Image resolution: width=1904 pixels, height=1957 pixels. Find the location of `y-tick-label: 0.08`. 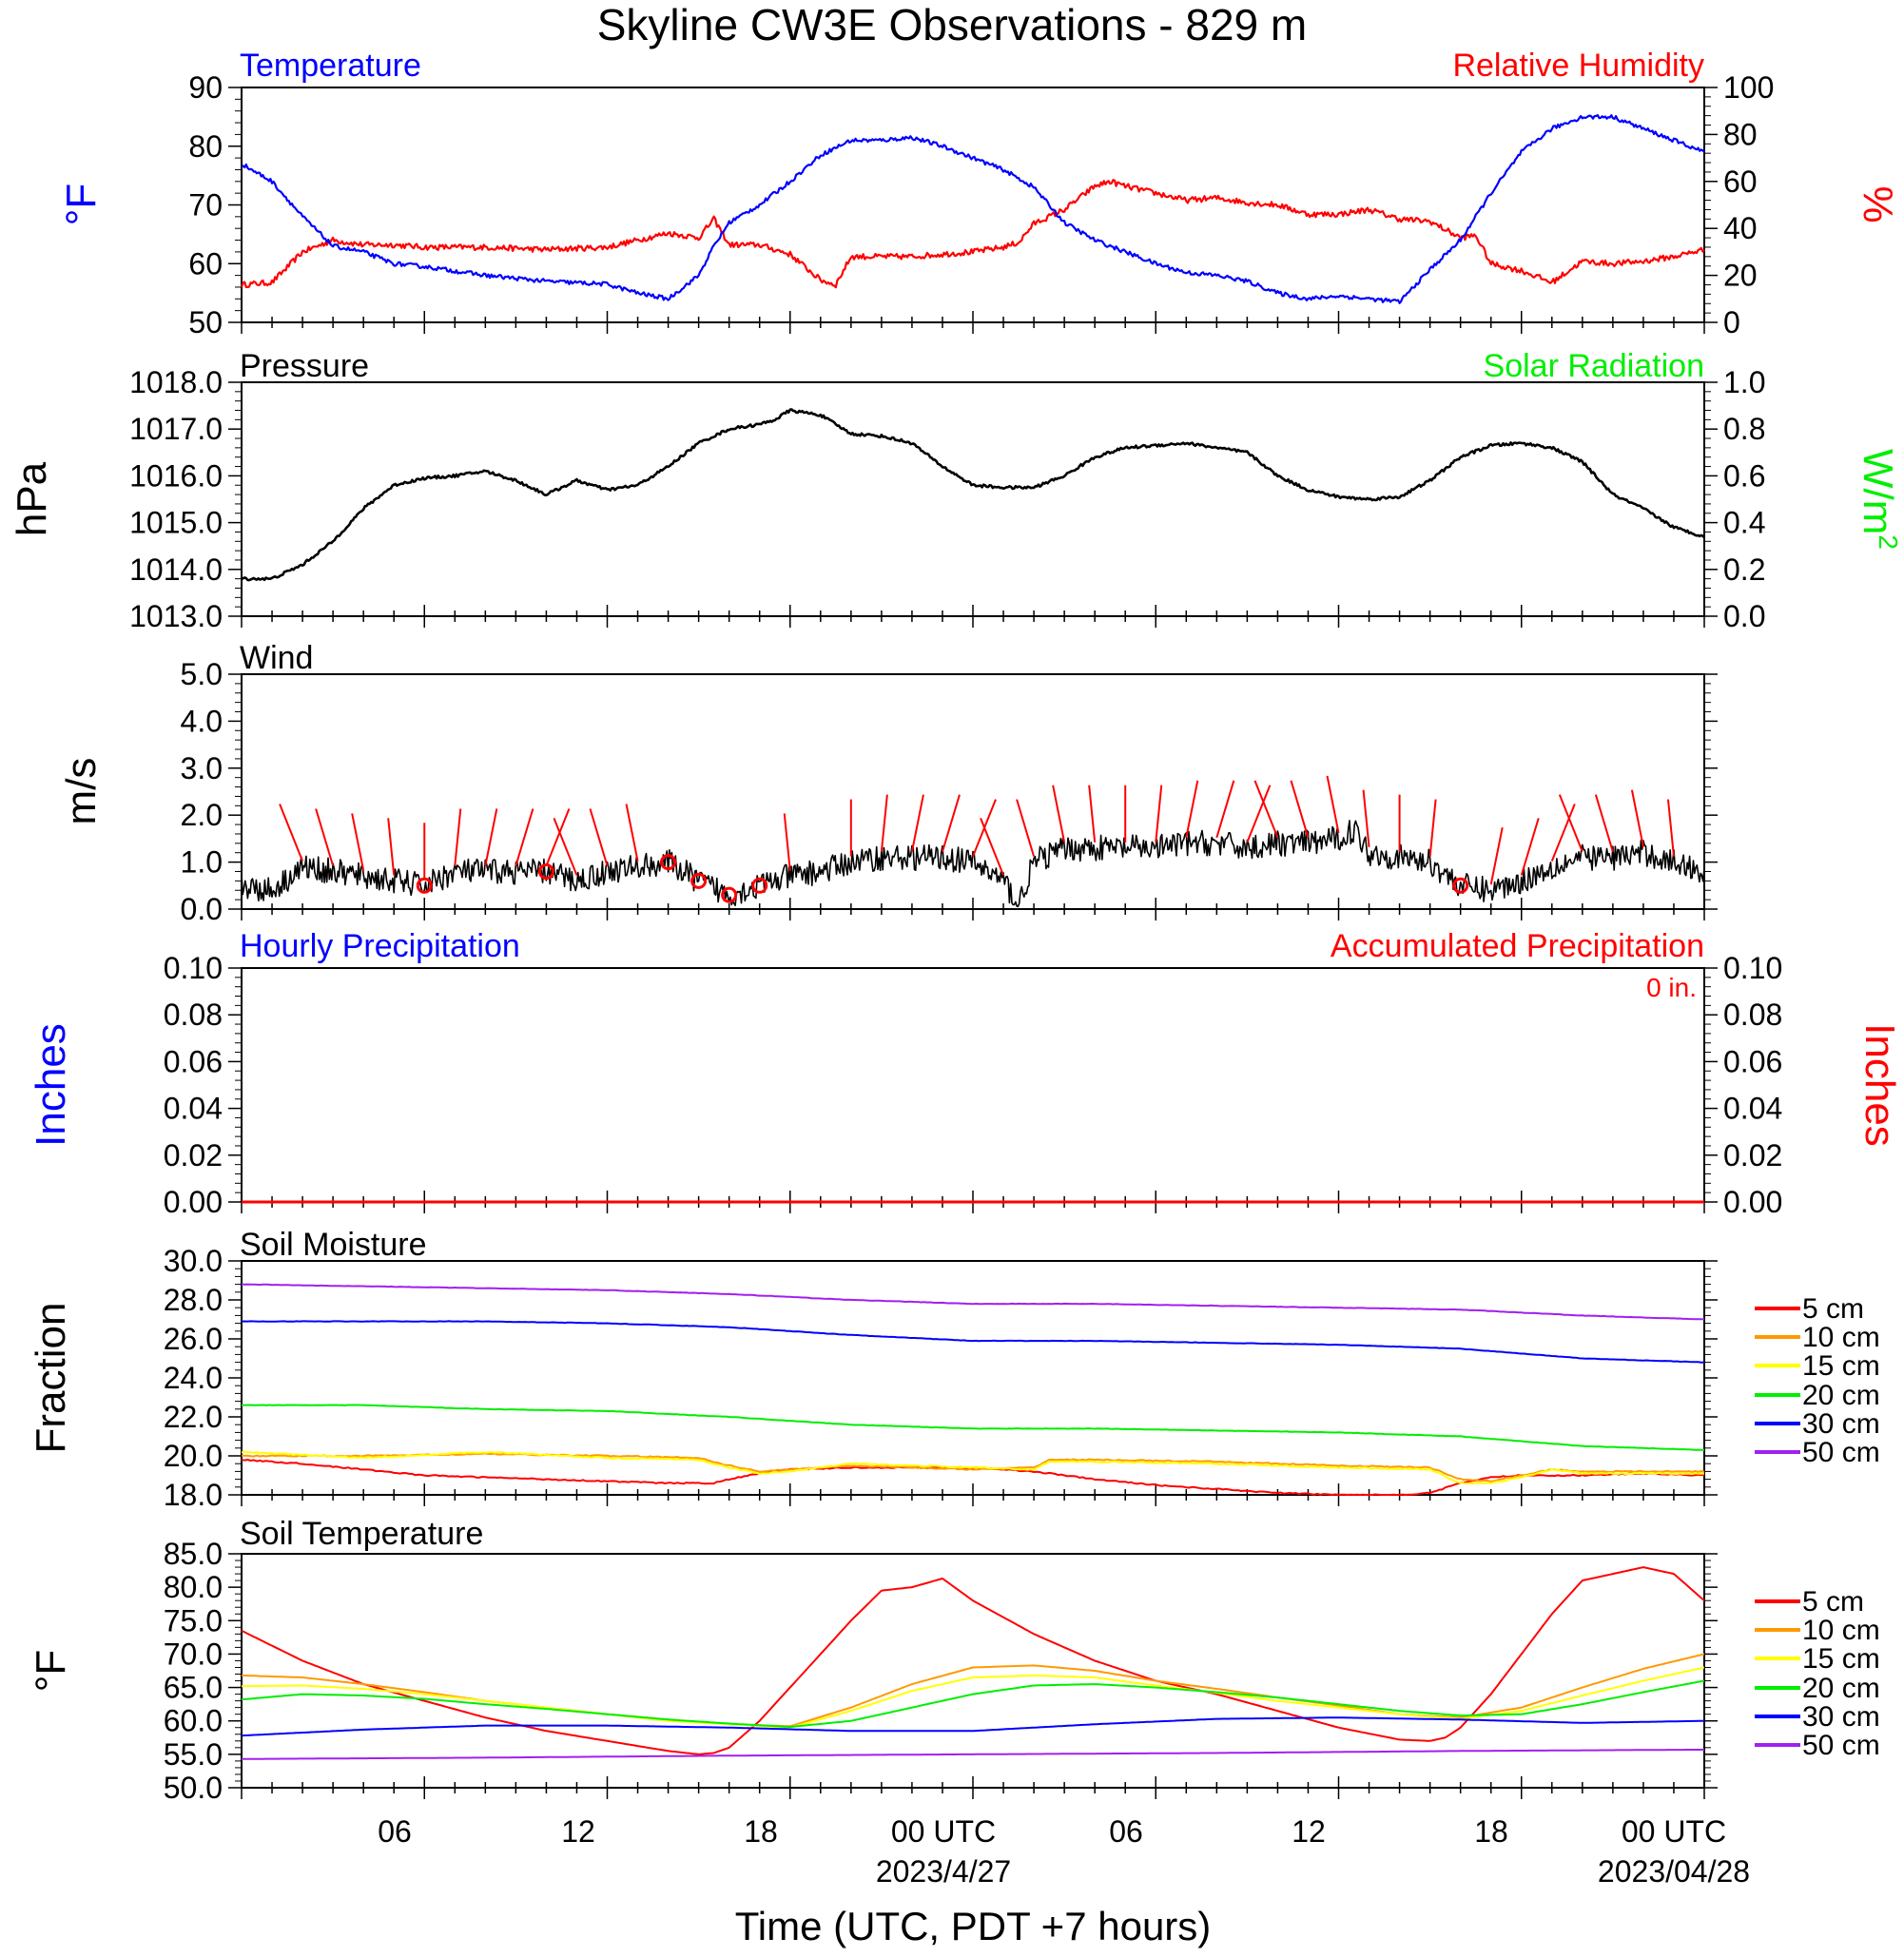

y-tick-label: 0.08 is located at coordinates (193, 1015).